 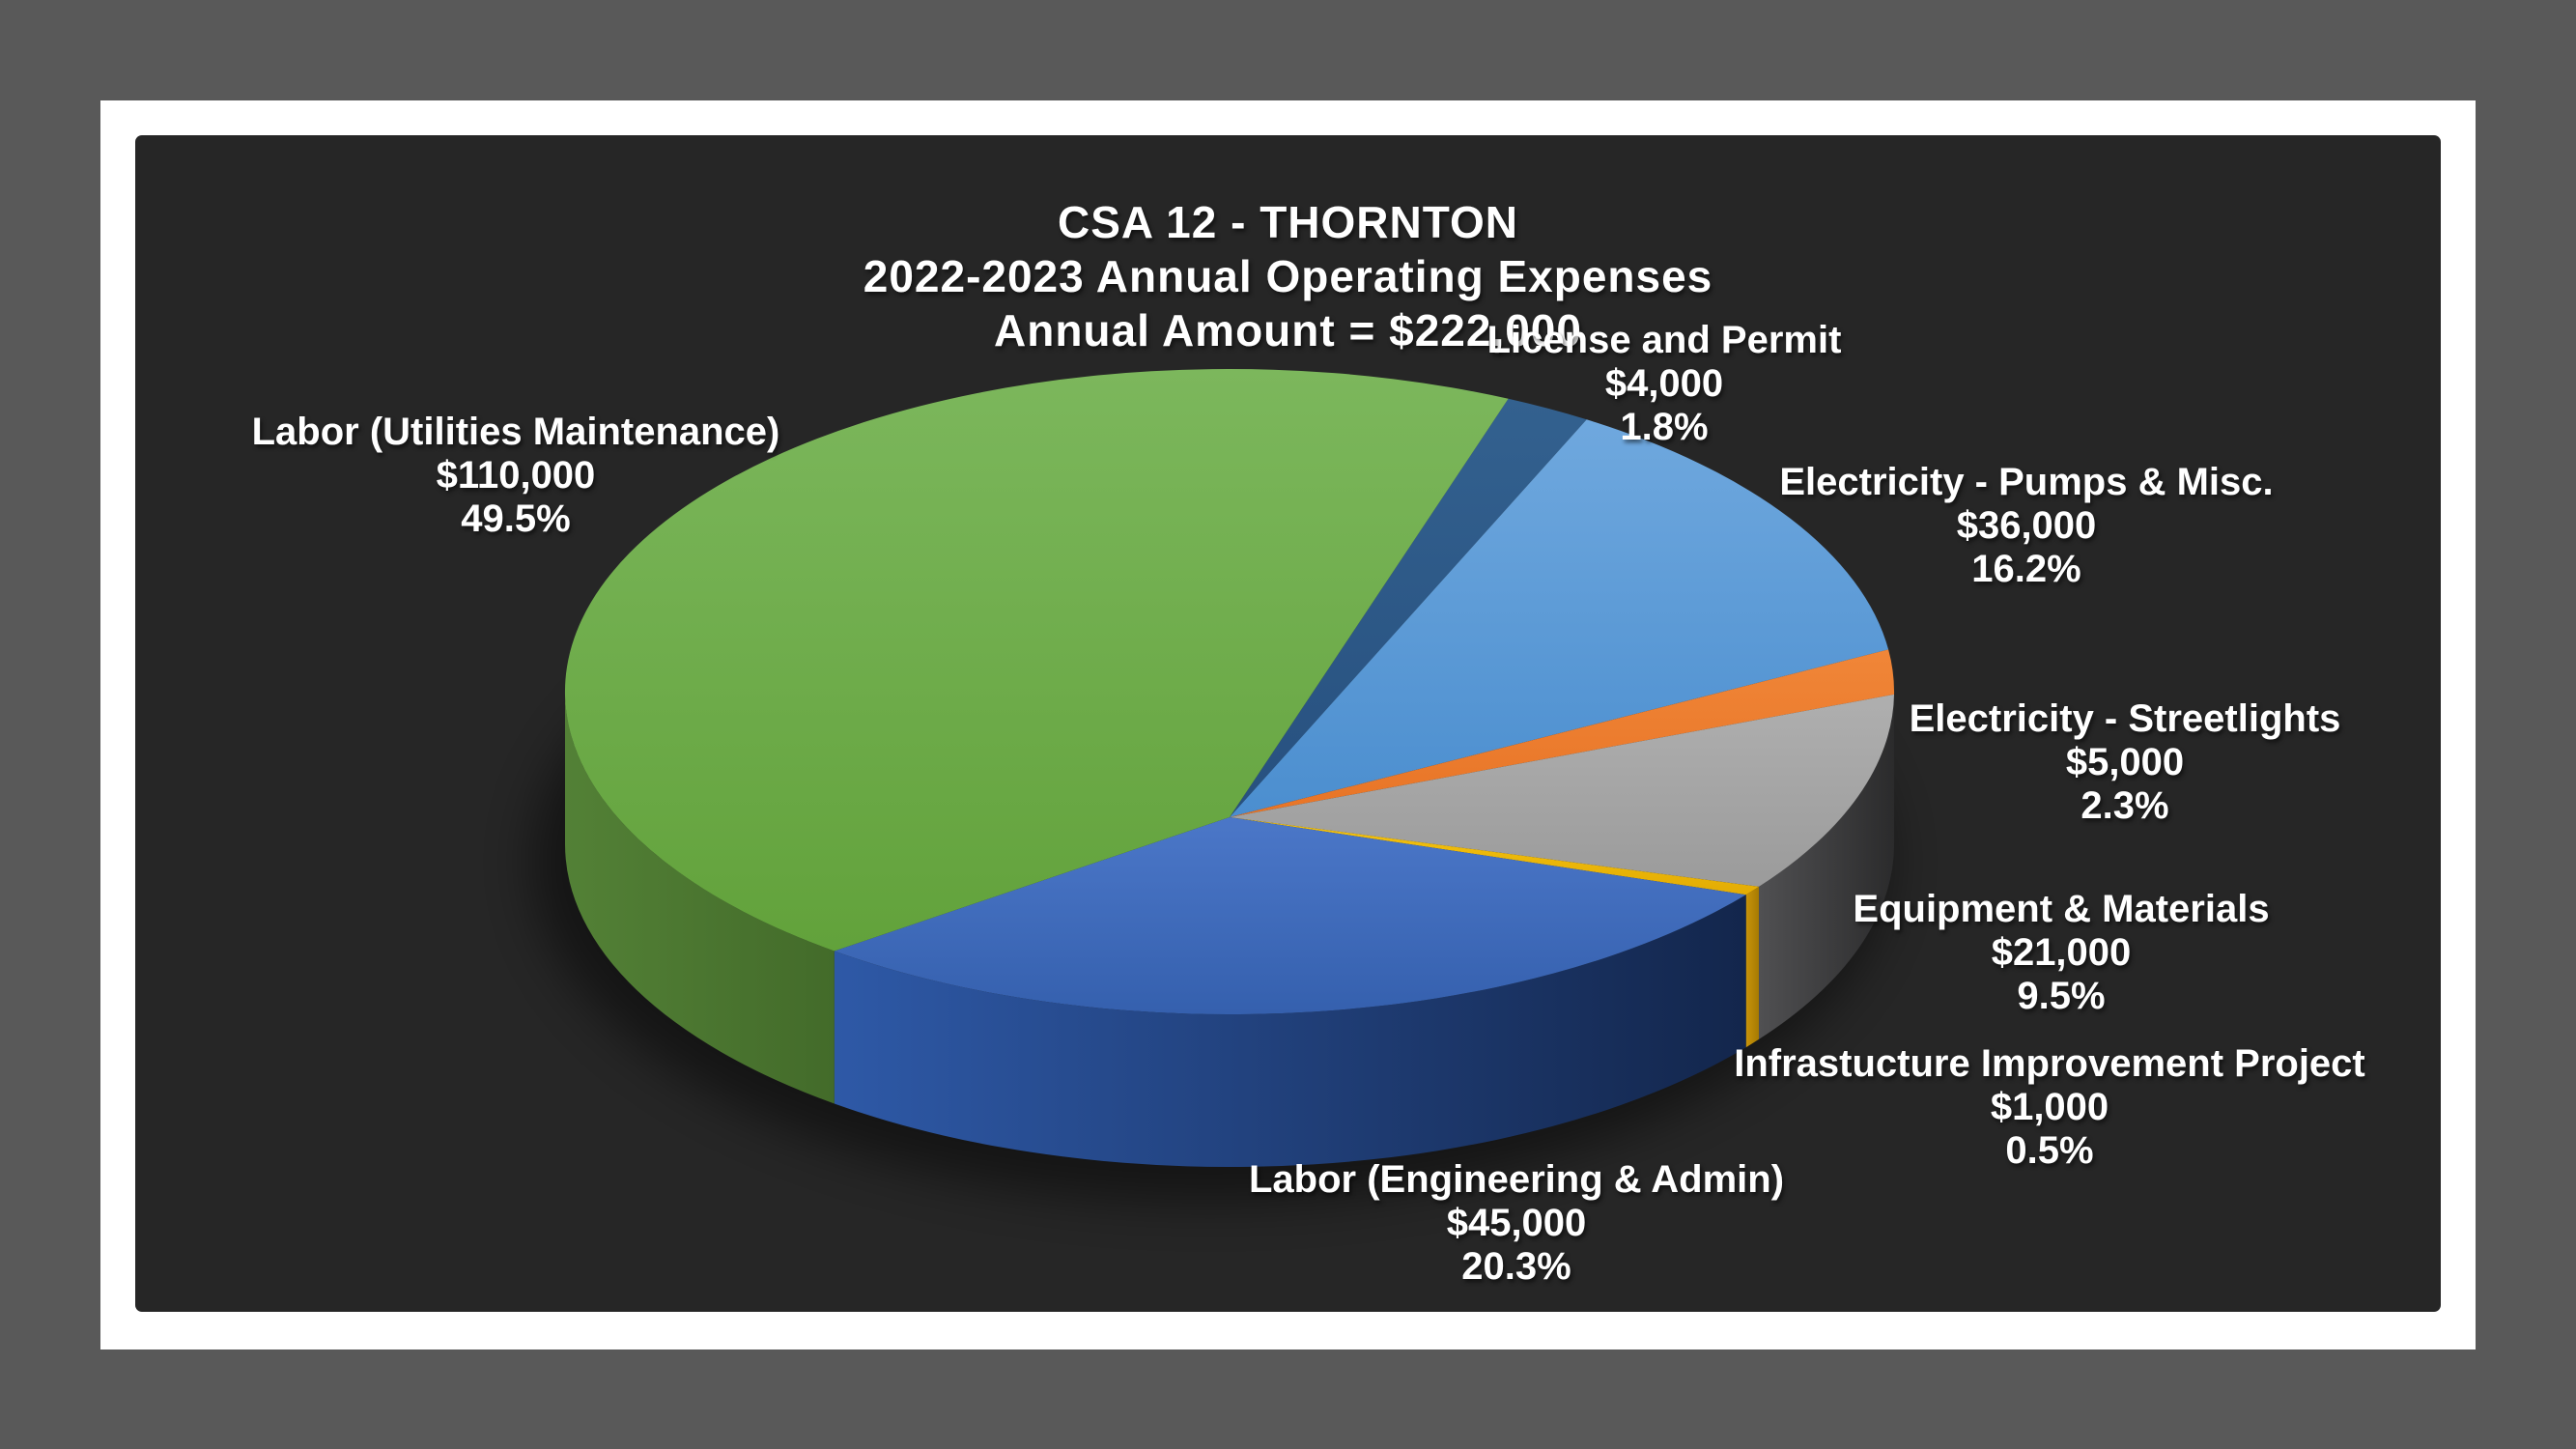 What do you see at coordinates (1494, 856) in the screenshot?
I see `pie-slice-infrastructure_project` at bounding box center [1494, 856].